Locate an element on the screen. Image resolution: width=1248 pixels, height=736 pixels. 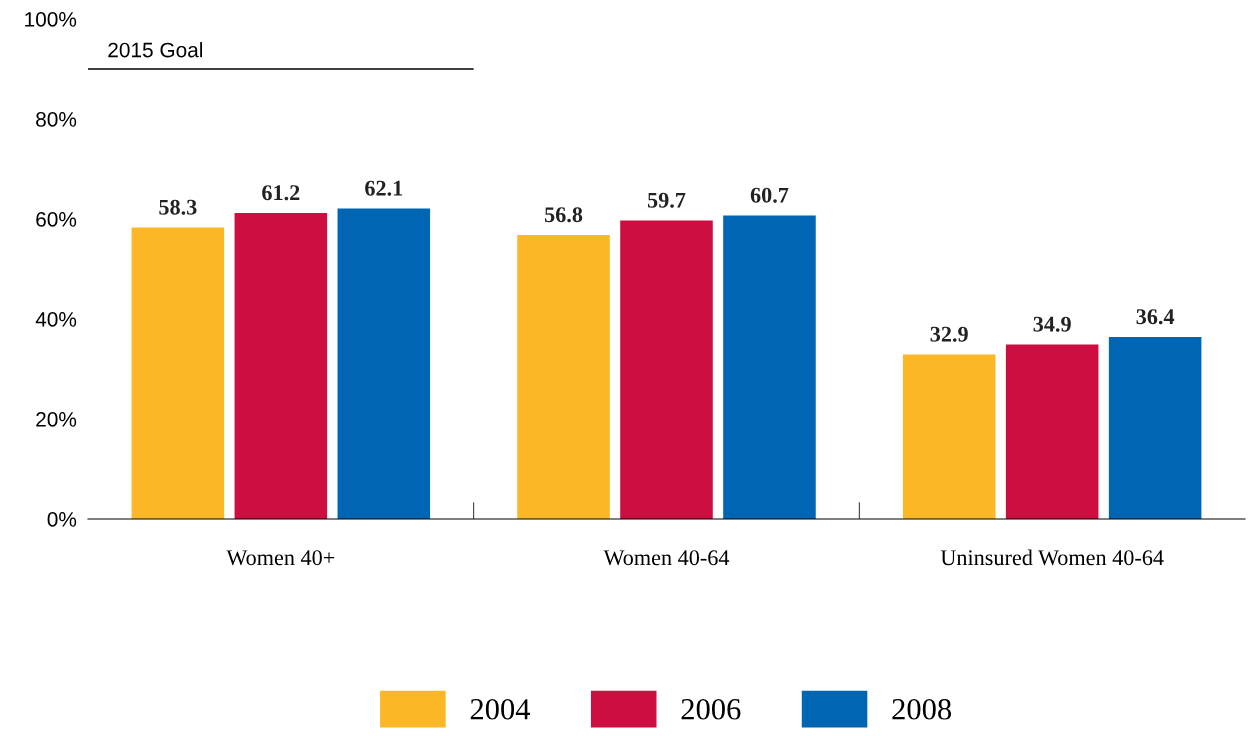
y-tick-label: 0% is located at coordinates (62, 519).